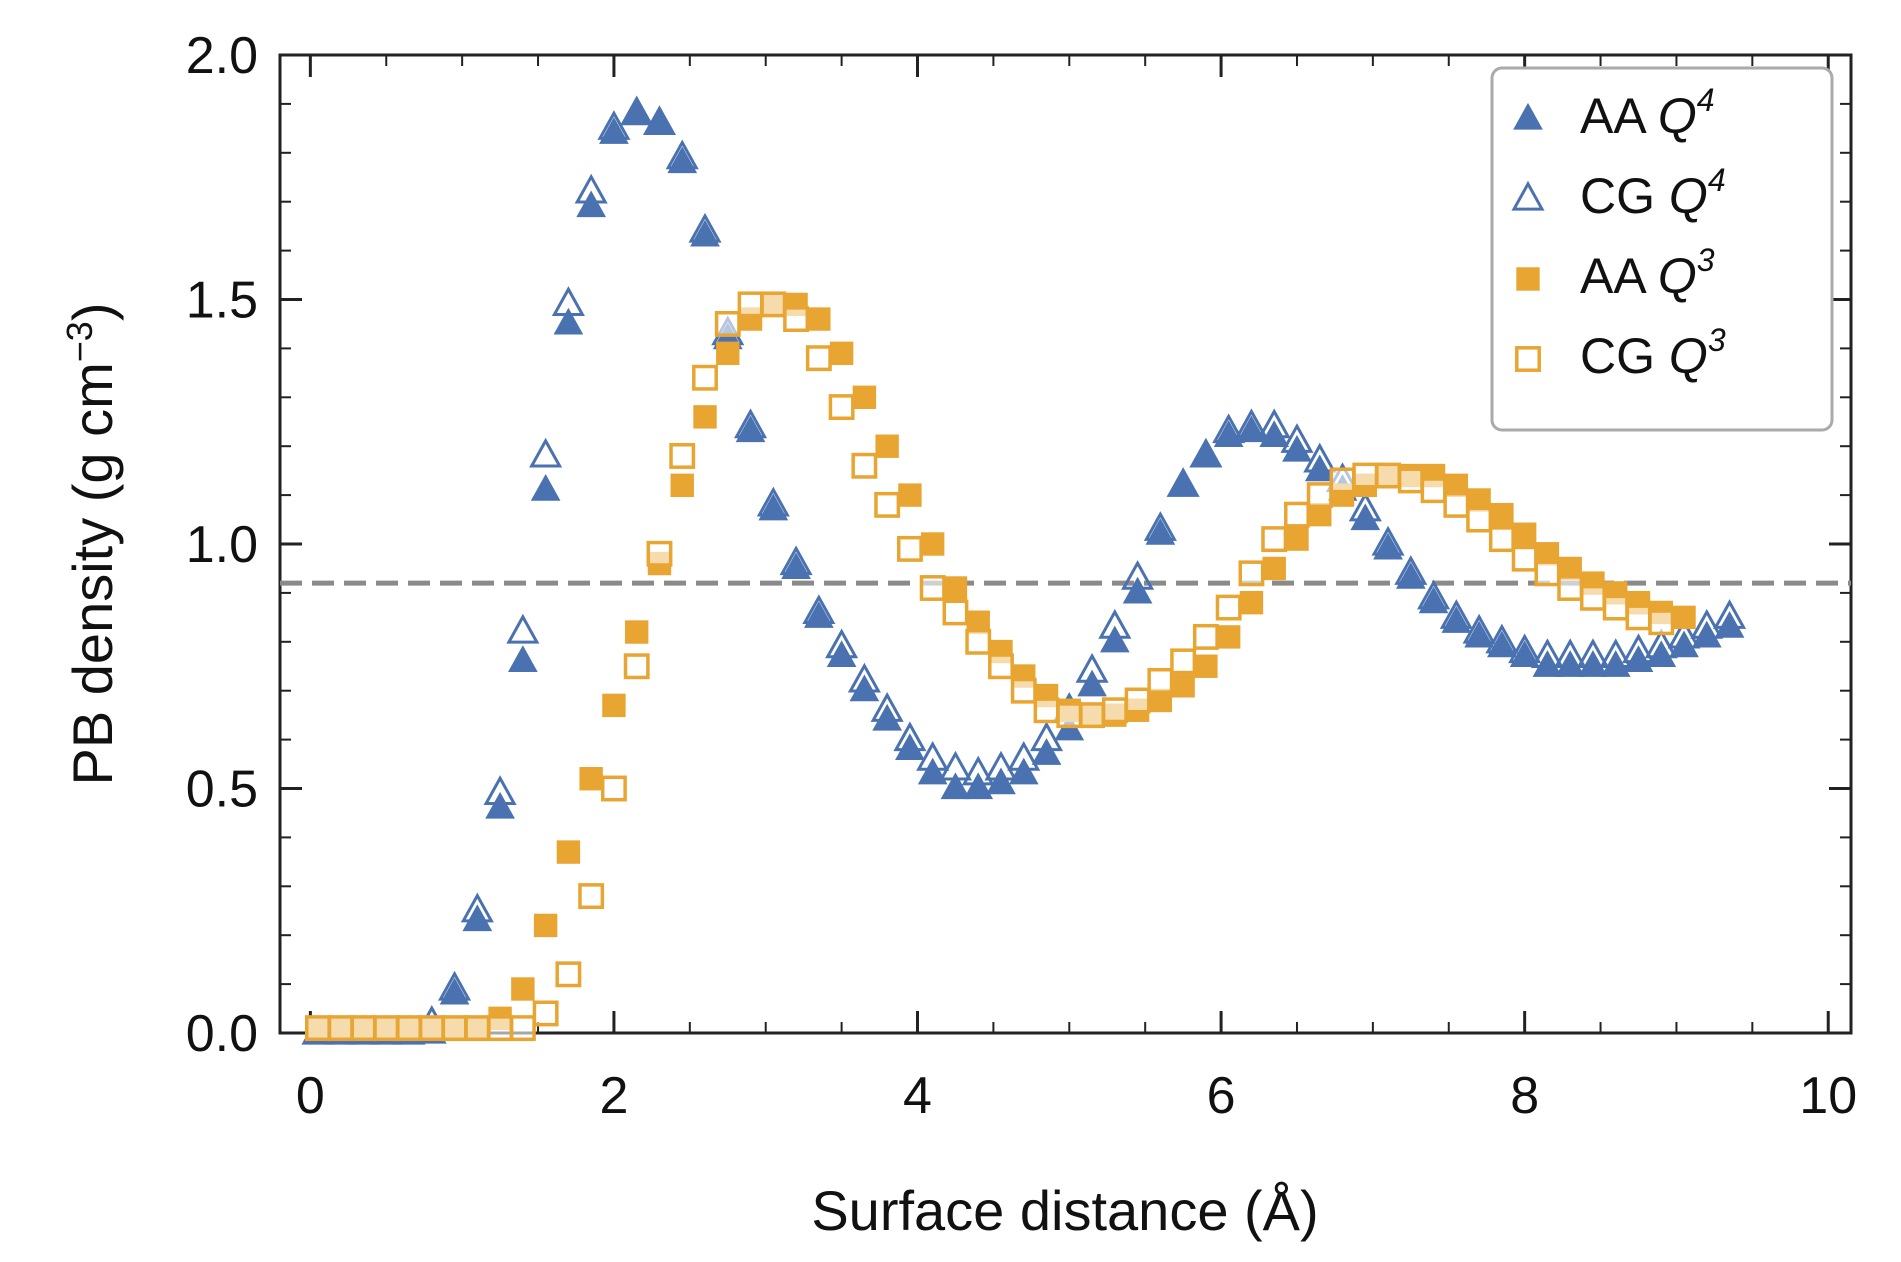 The width and height of the screenshot is (1901, 1262). I want to click on y-axis-title-exponent: −3, so click(79, 341).